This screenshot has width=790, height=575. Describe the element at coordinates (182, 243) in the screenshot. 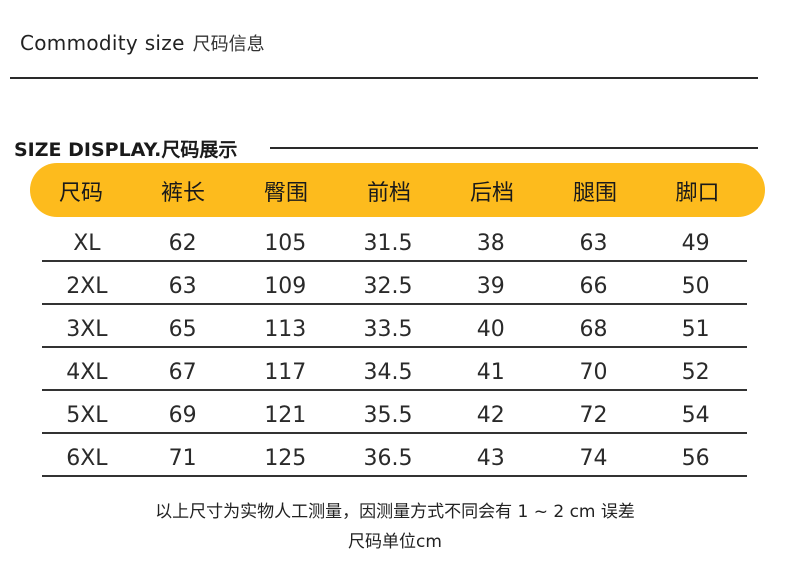

I see `cell-pant-length: 62` at that location.